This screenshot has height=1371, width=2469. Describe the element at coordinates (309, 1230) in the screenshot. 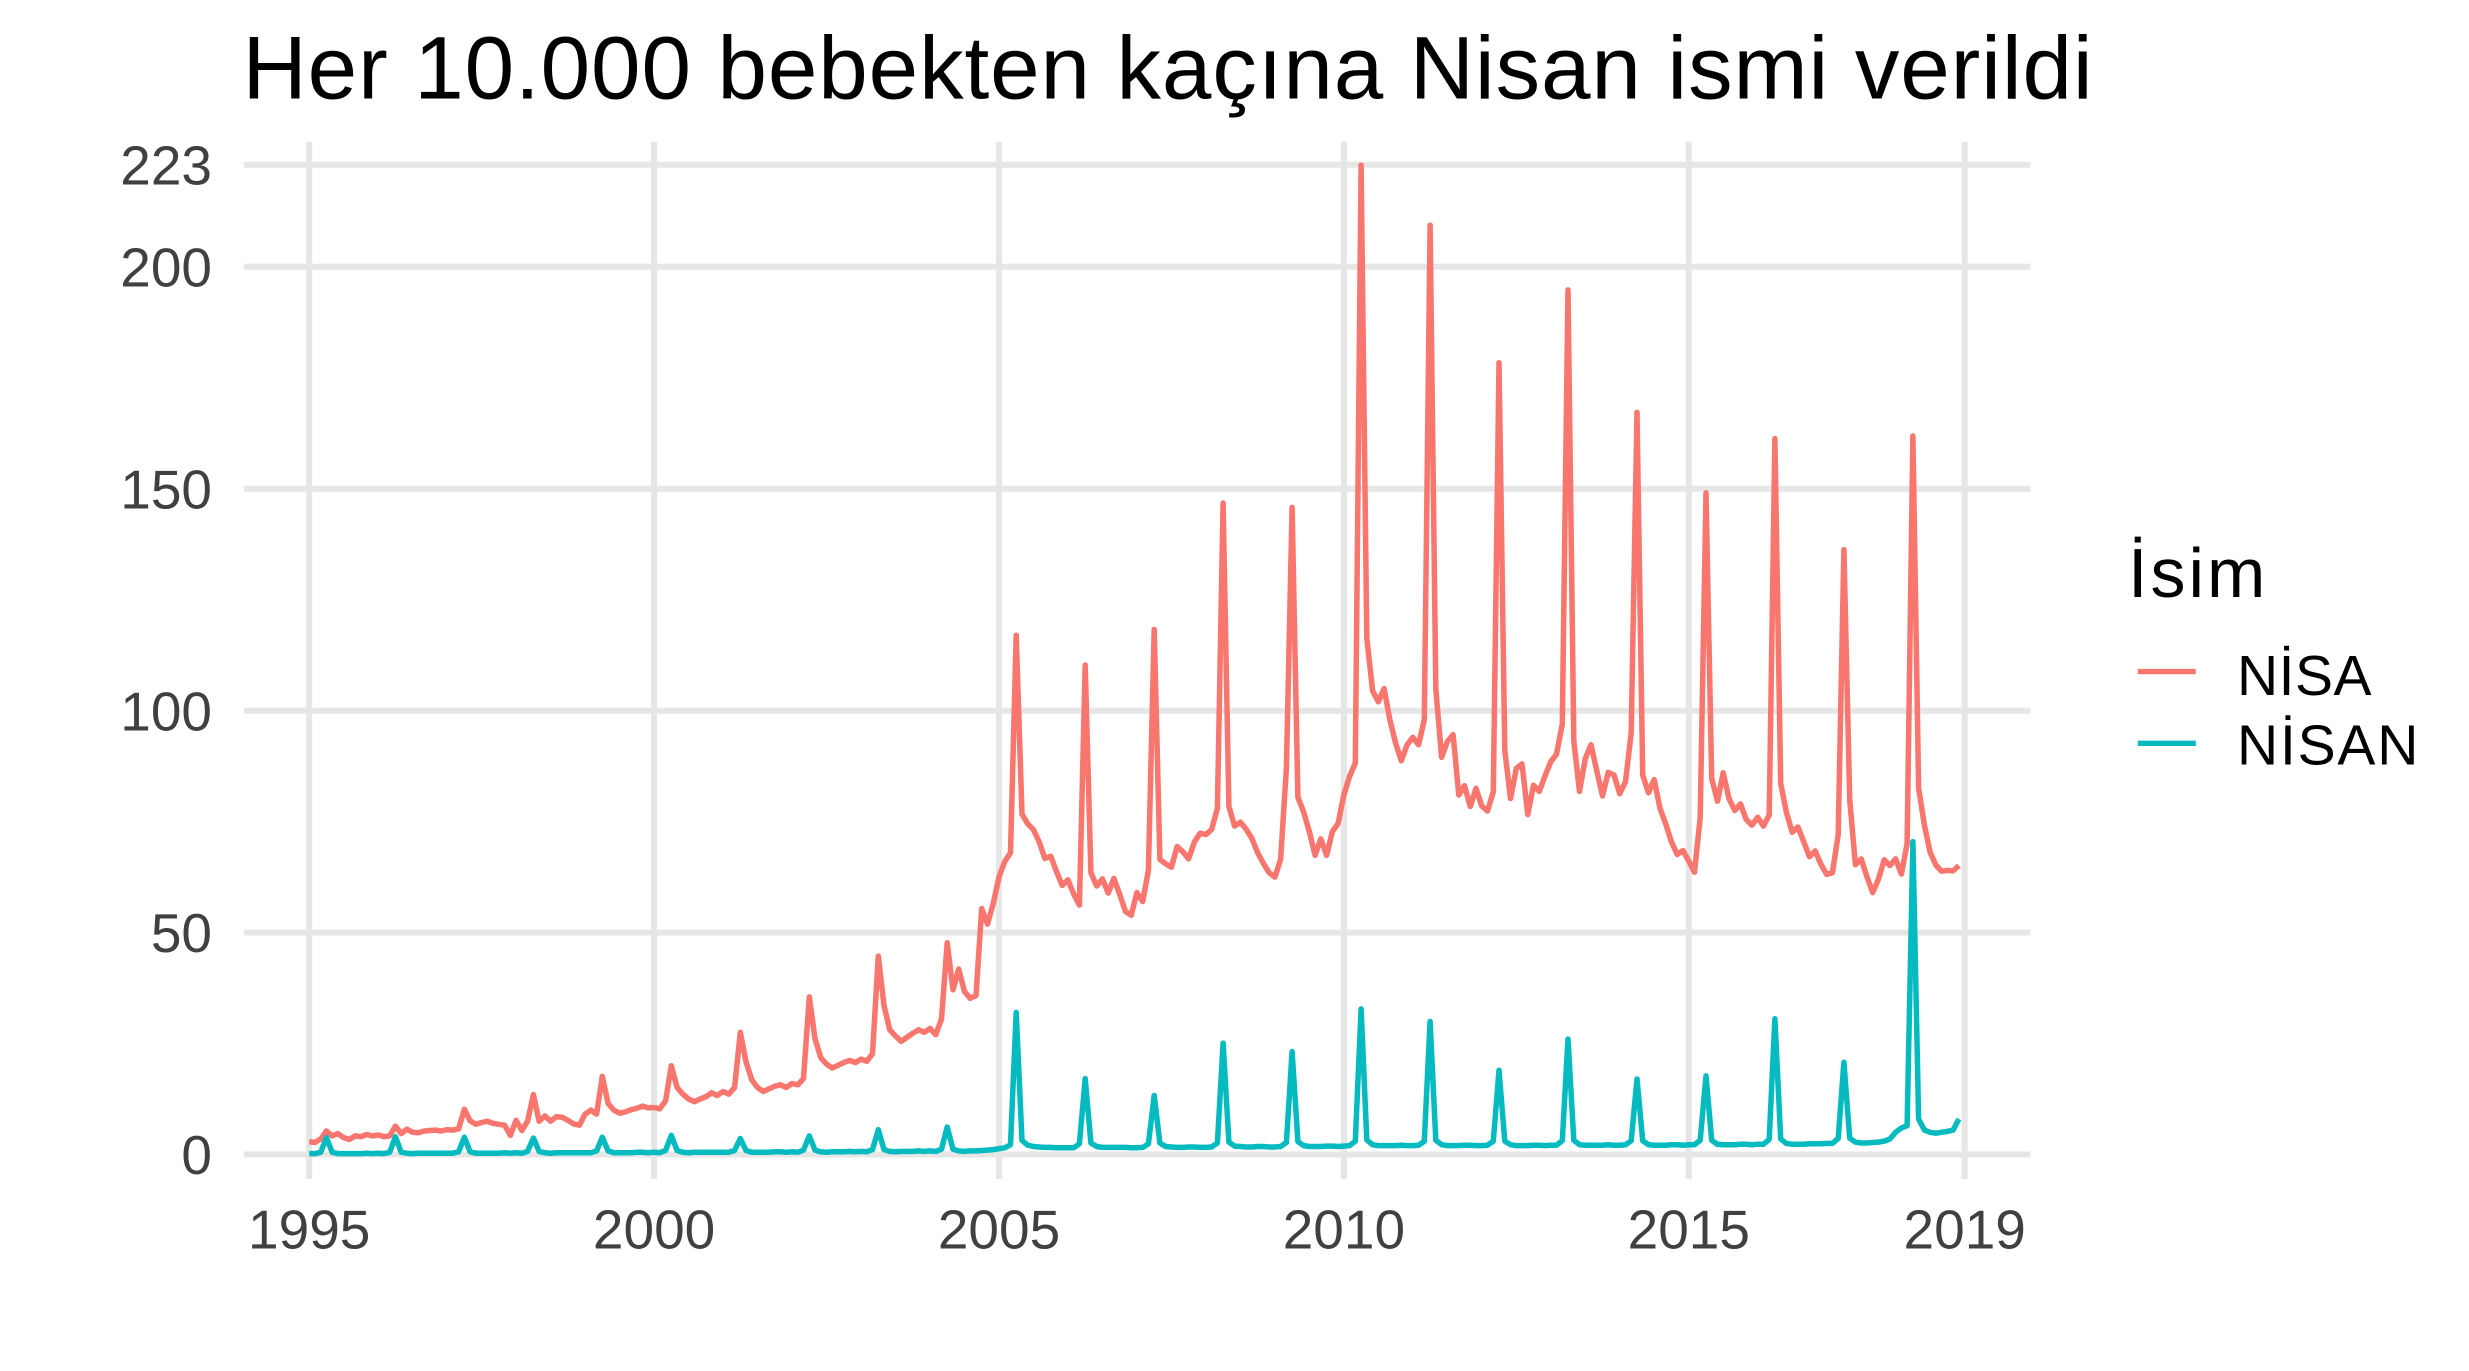

I see `svg-text: 1995` at that location.